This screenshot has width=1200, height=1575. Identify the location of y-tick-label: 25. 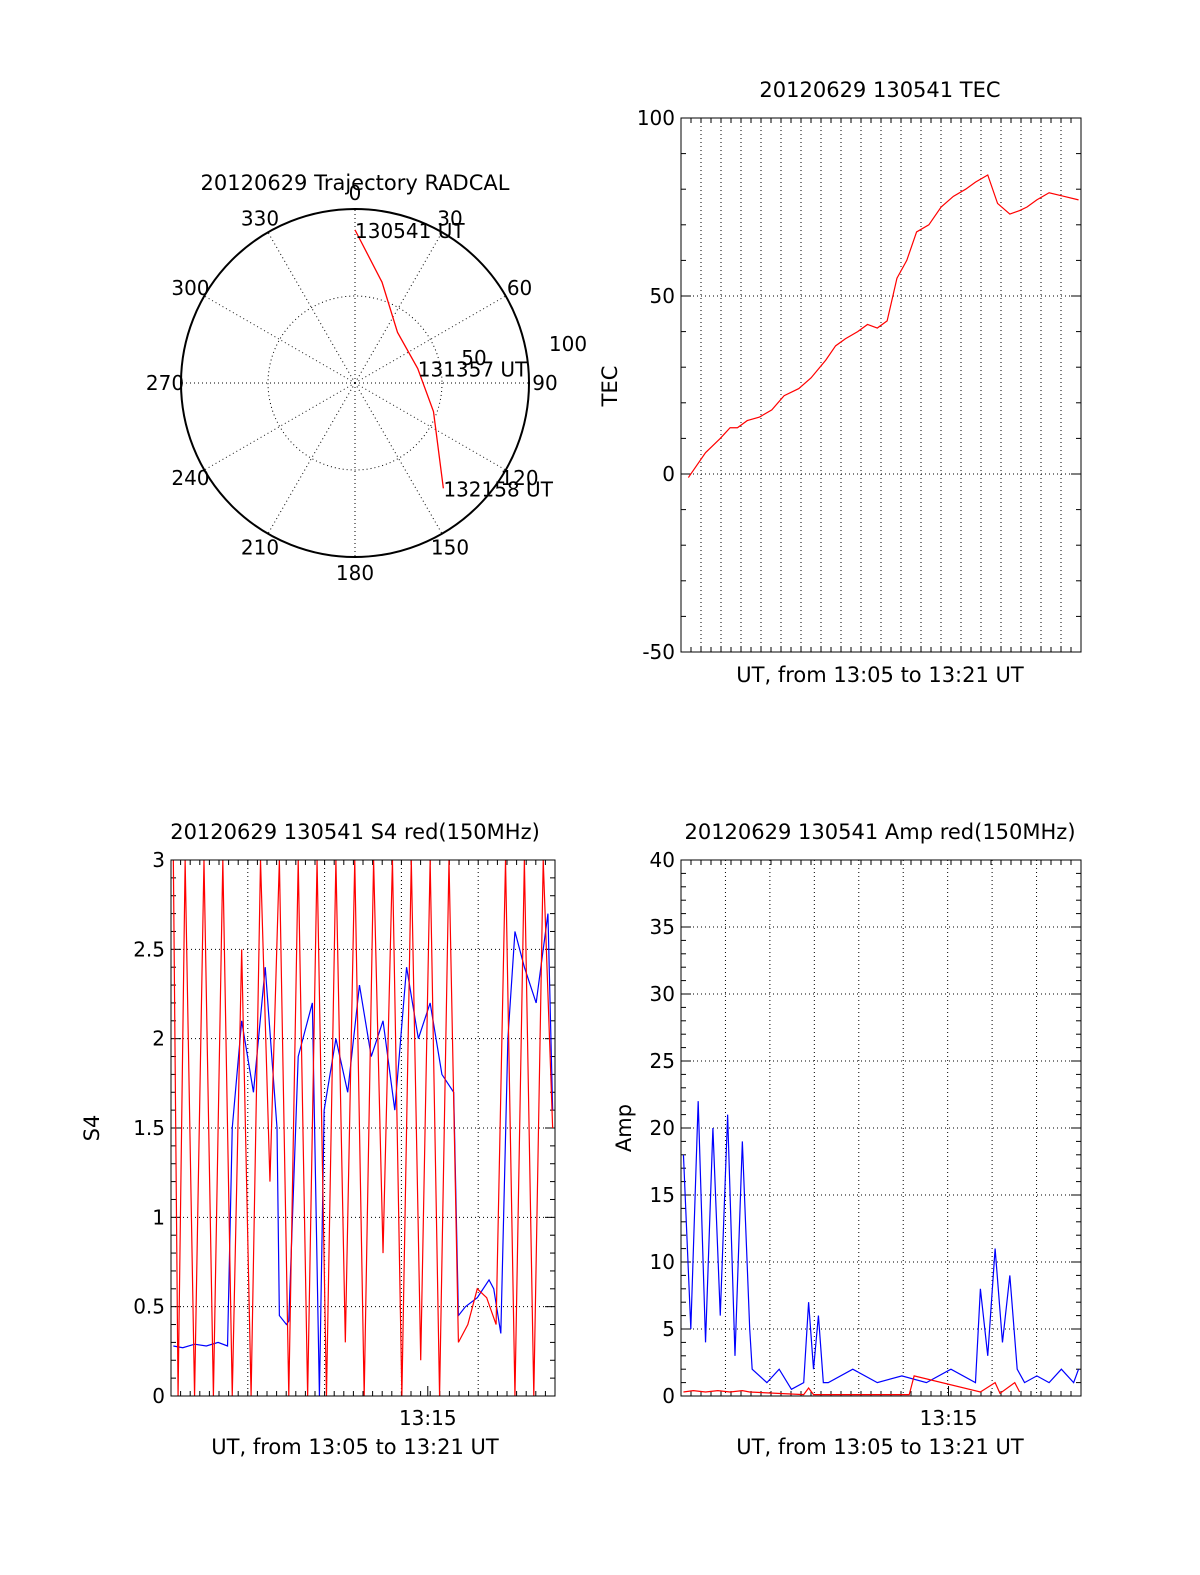
(662, 1061).